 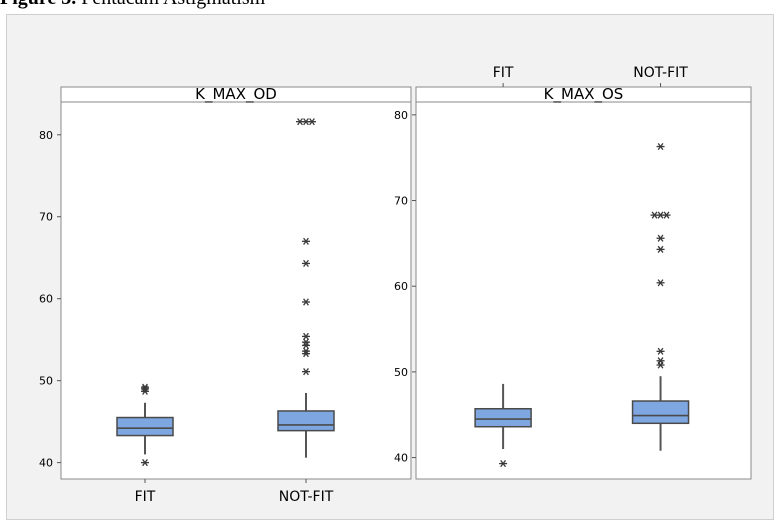 I want to click on figure-caption: Figure 3. Pentacam Astigmatism, so click(x=132, y=5).